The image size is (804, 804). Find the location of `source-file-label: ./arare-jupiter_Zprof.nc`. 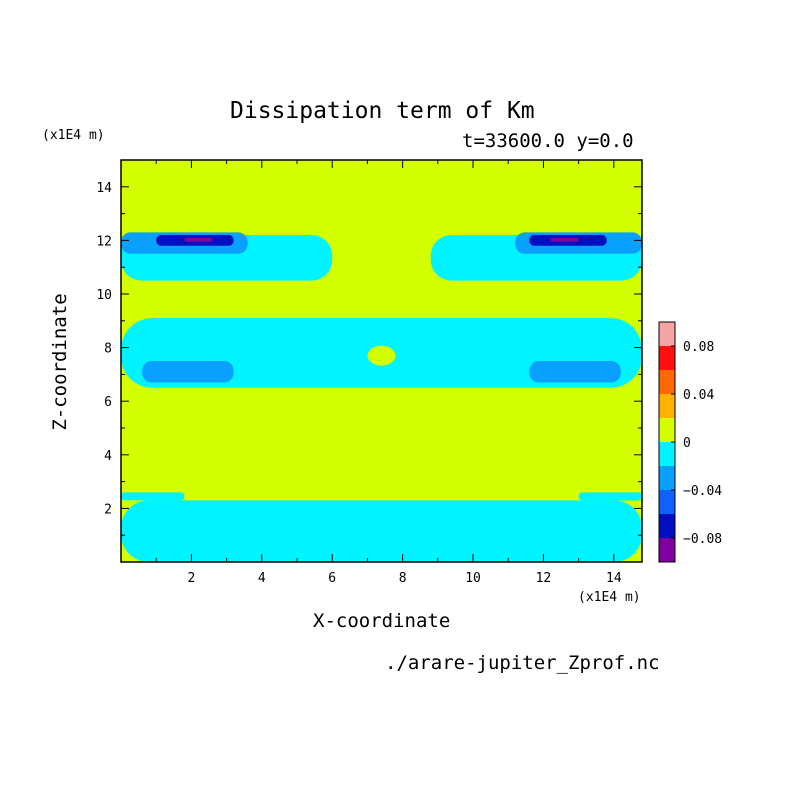

source-file-label: ./arare-jupiter_Zprof.nc is located at coordinates (522, 663).